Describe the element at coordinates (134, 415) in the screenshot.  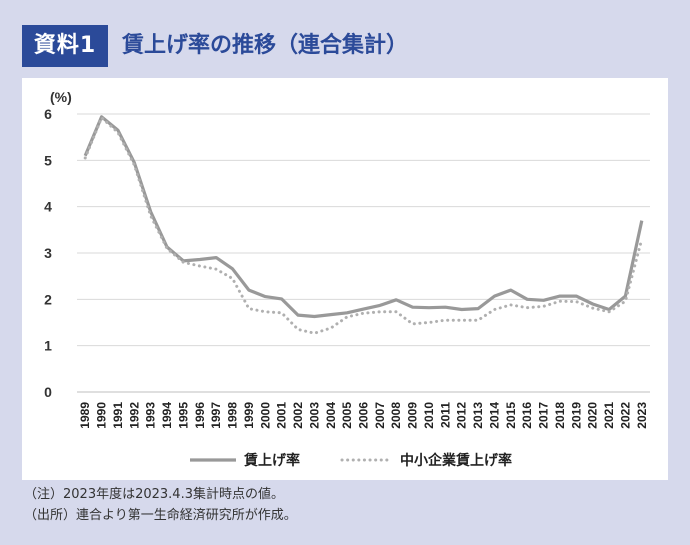
I see `x-tick-label: 1992` at that location.